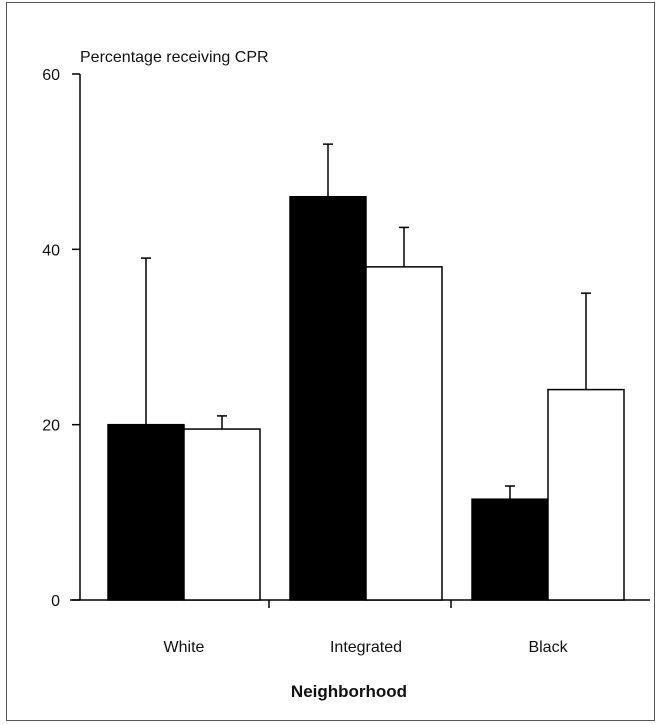  I want to click on x-tick-label: Integrated, so click(366, 647).